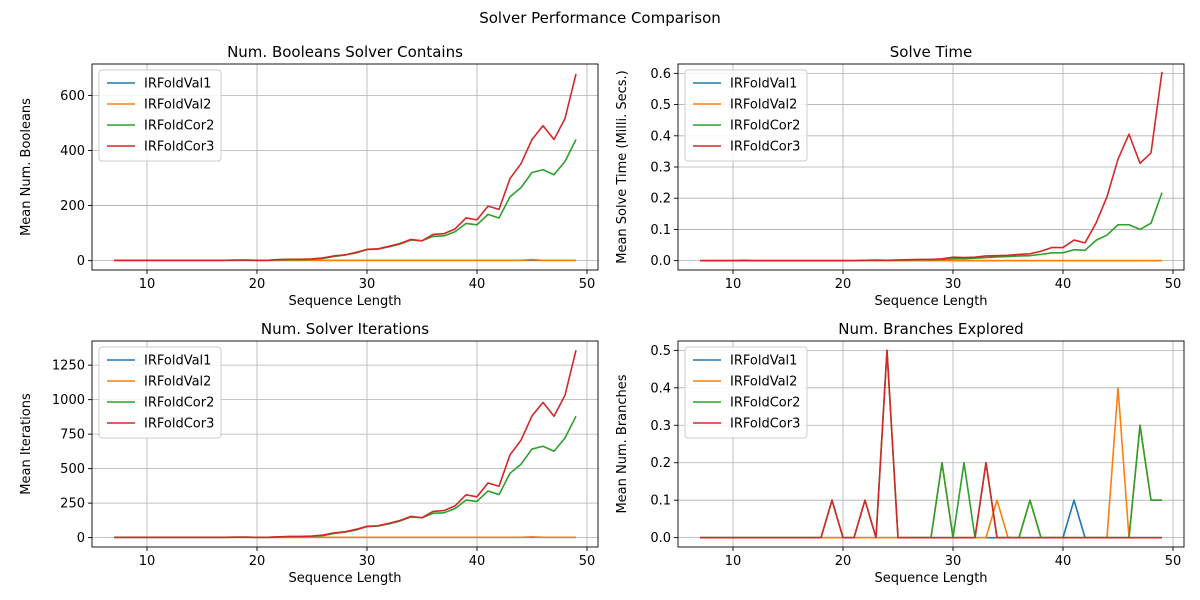  I want to click on y-tick-label: 1250, so click(68, 366).